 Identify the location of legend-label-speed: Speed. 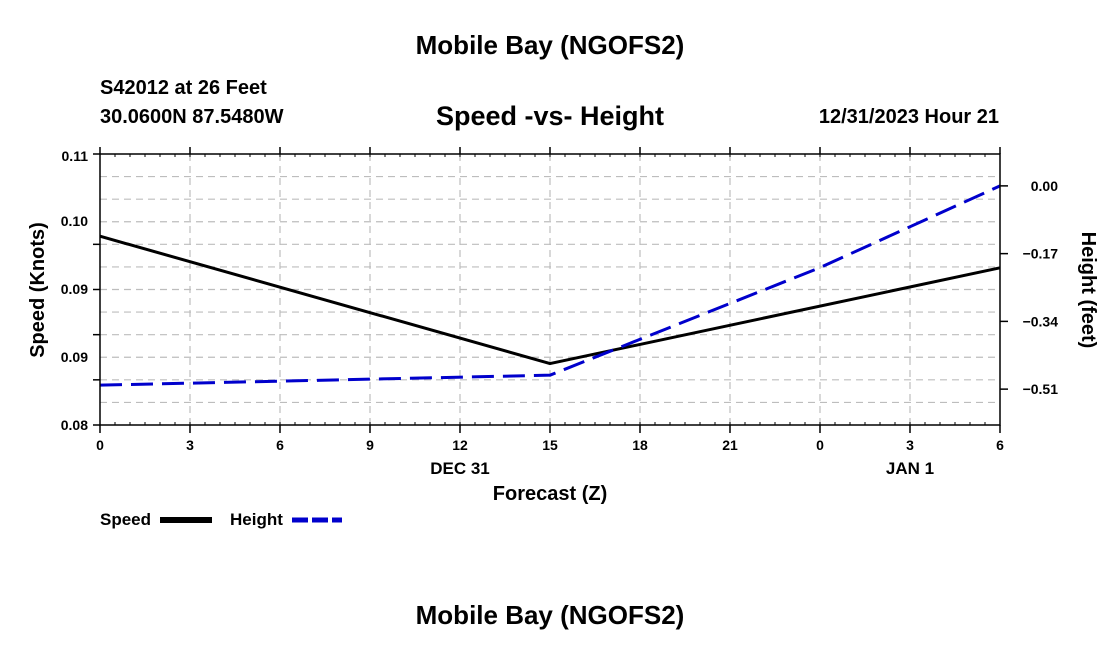
(125, 519).